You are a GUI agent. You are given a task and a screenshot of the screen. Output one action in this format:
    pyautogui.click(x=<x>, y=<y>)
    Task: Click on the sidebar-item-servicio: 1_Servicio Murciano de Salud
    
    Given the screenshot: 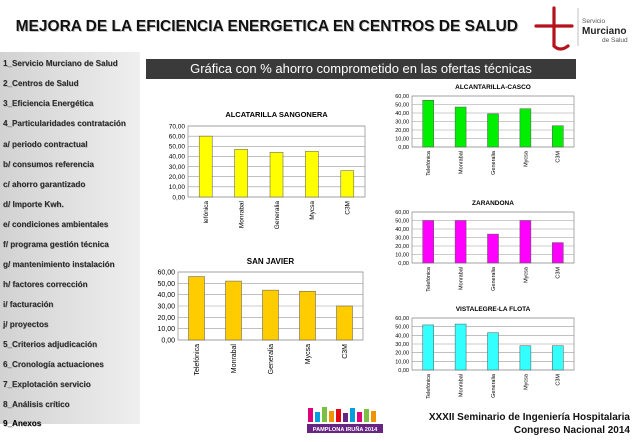 What is the action you would take?
    pyautogui.click(x=60, y=63)
    